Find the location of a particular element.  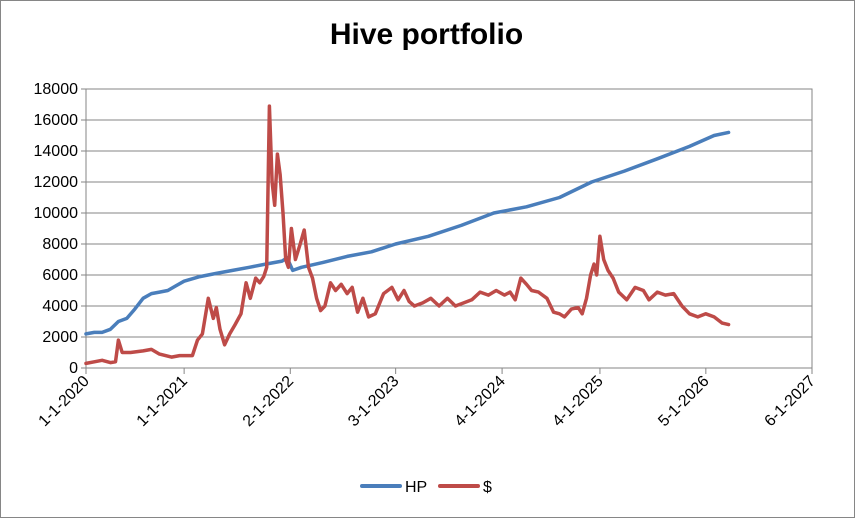

legend-label: HP is located at coordinates (416, 487).